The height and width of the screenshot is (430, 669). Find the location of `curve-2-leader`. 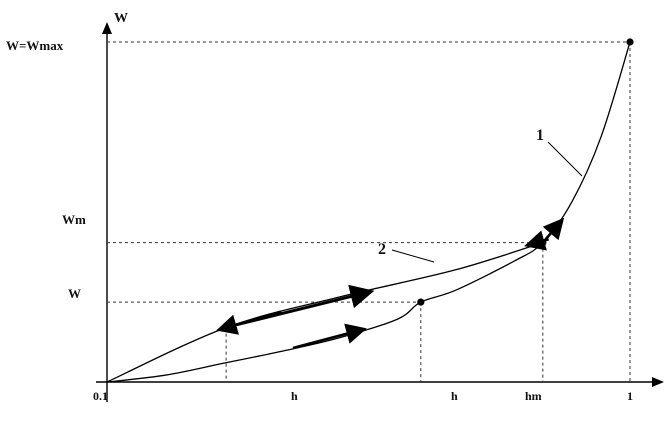

curve-2-leader is located at coordinates (413, 256).